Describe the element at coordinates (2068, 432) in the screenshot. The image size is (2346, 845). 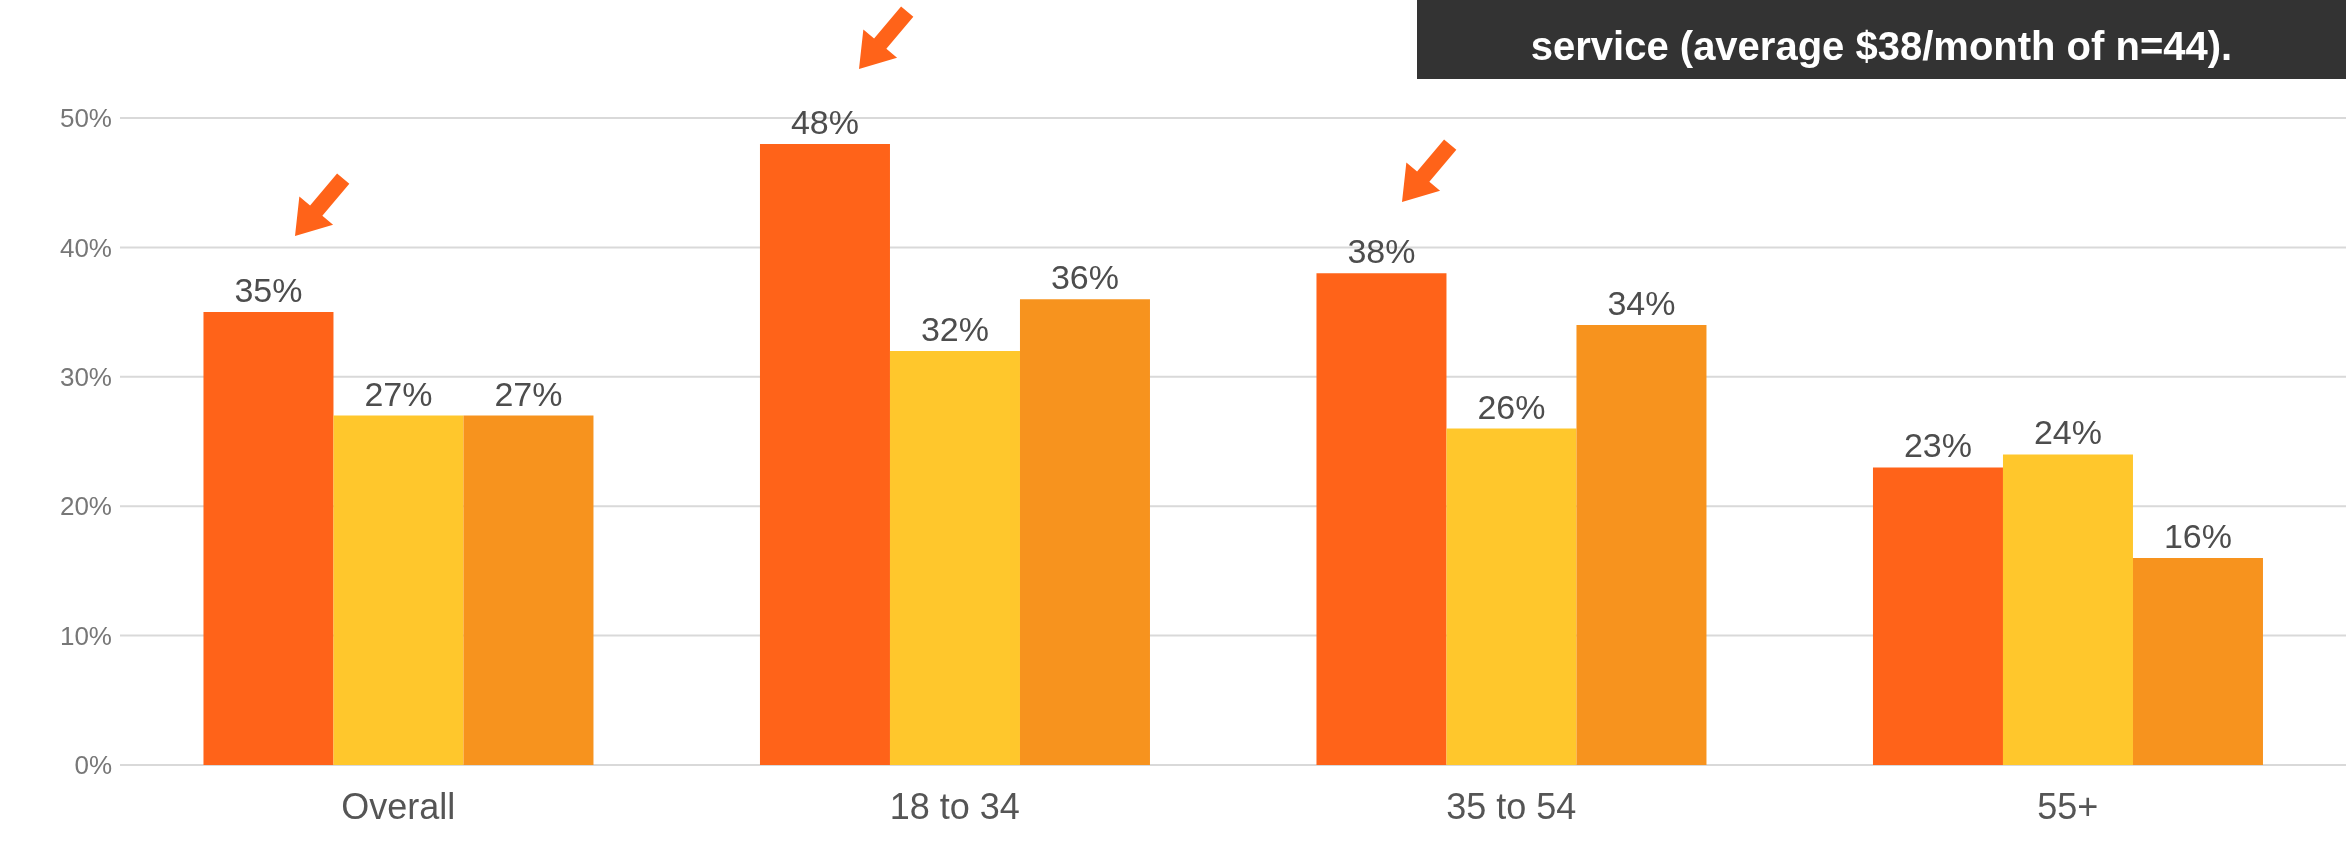
I see `data-label: 24%` at that location.